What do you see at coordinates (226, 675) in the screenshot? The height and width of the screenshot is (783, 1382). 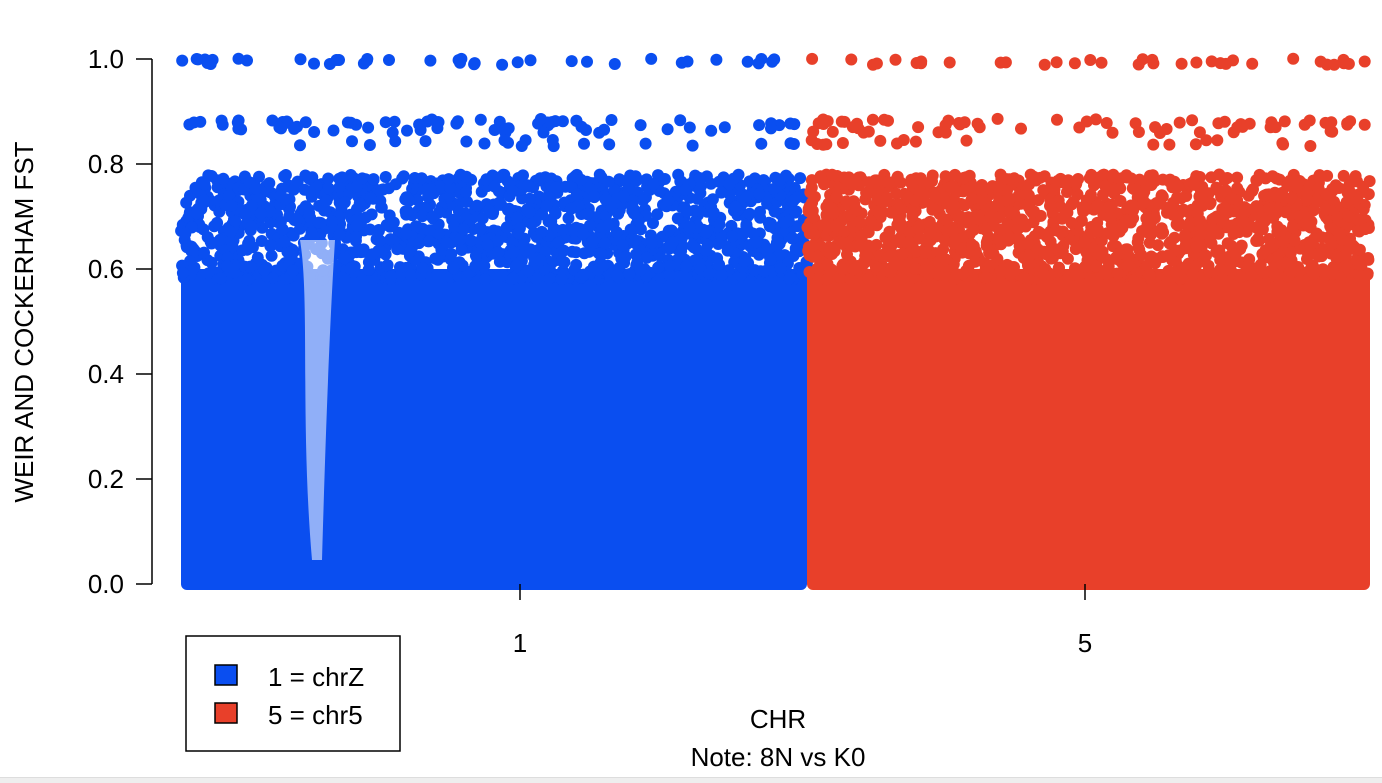 I see `legend-swatch-chrz` at bounding box center [226, 675].